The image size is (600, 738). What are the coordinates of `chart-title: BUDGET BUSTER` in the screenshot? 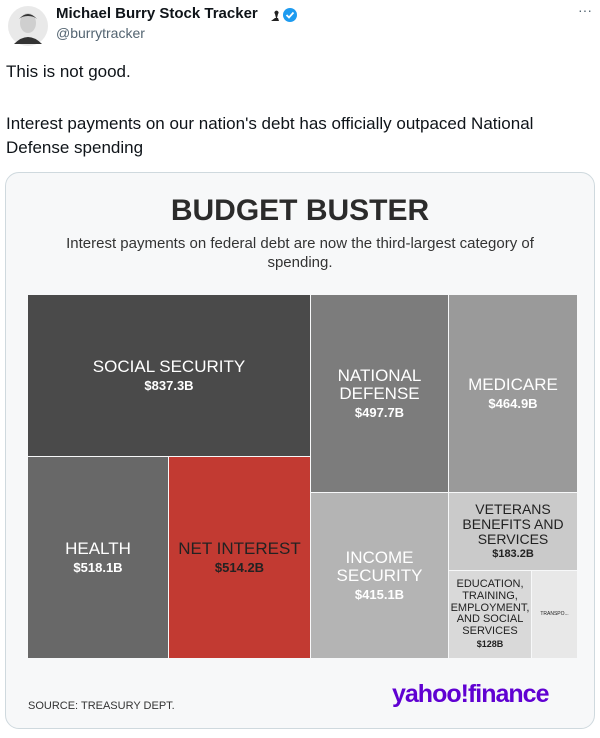 It's located at (300, 210).